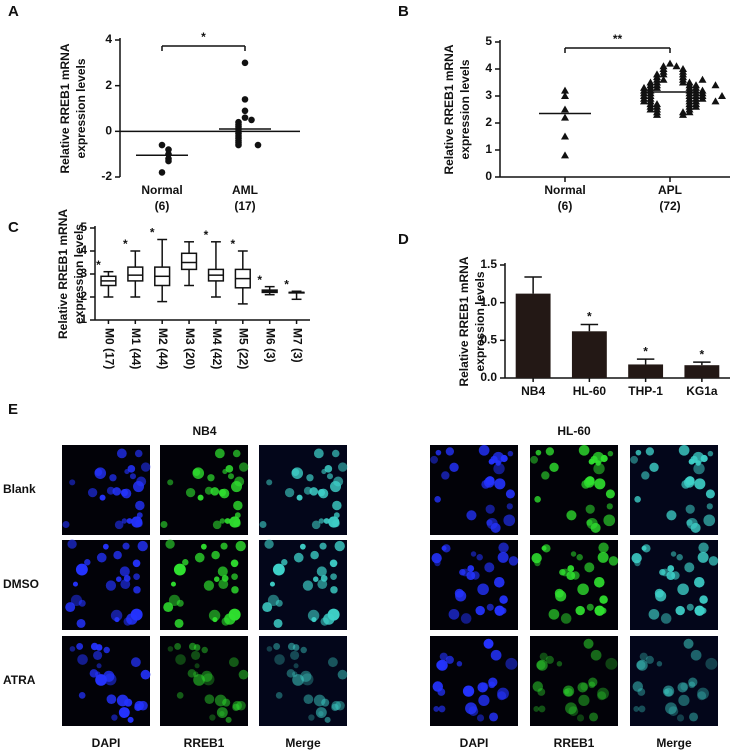  I want to click on treatment-label: Blank, so click(19, 489).